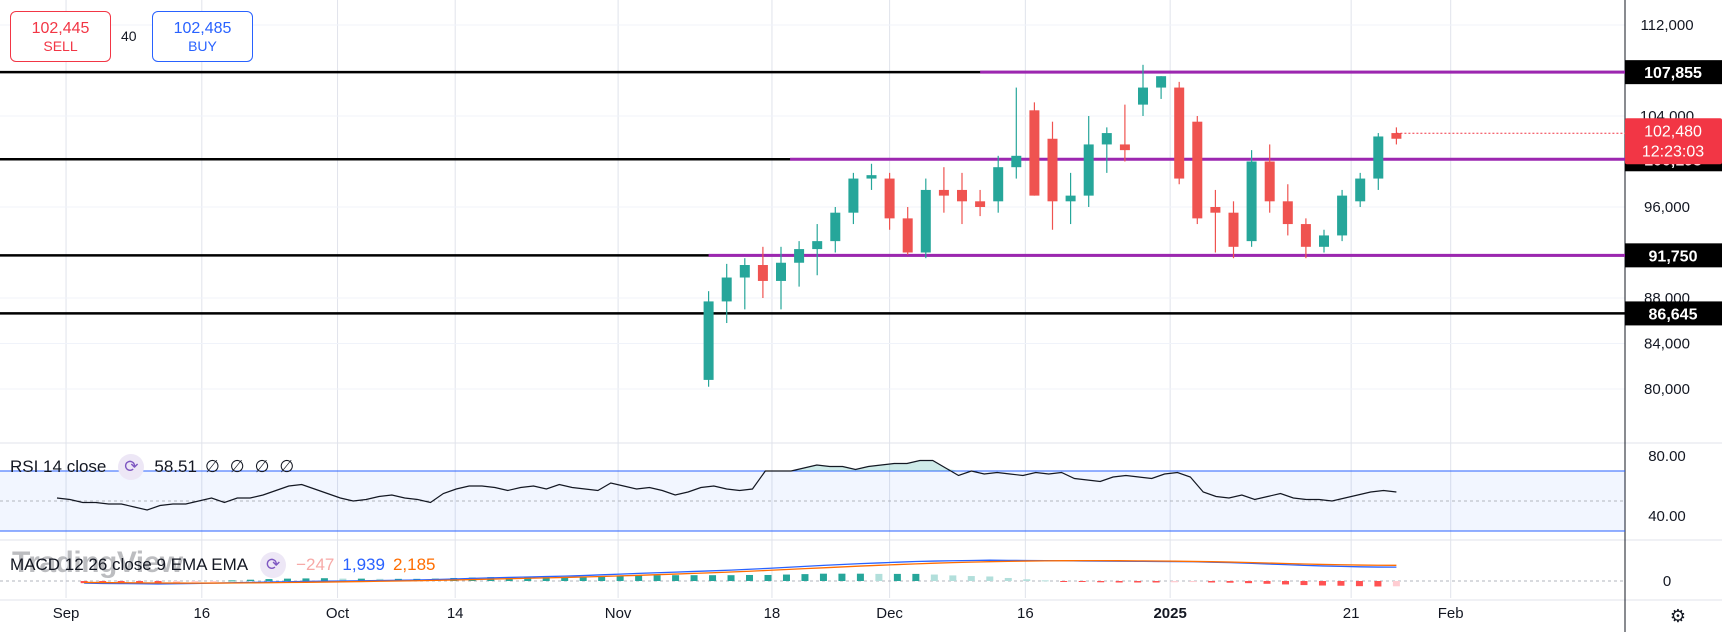 This screenshot has width=1722, height=632. I want to click on sell-price: 102,445, so click(60, 28).